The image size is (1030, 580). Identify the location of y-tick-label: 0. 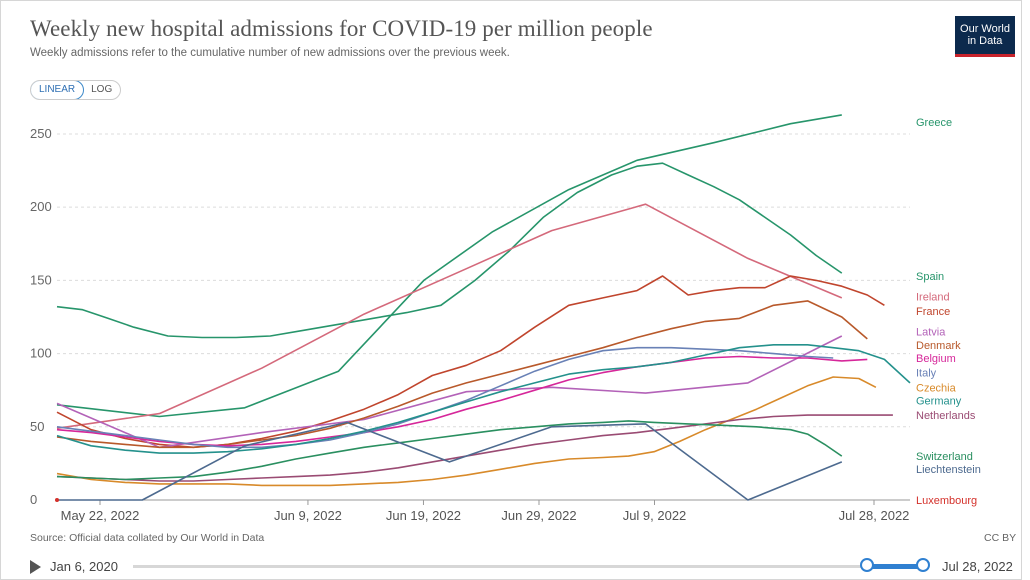
(33, 499).